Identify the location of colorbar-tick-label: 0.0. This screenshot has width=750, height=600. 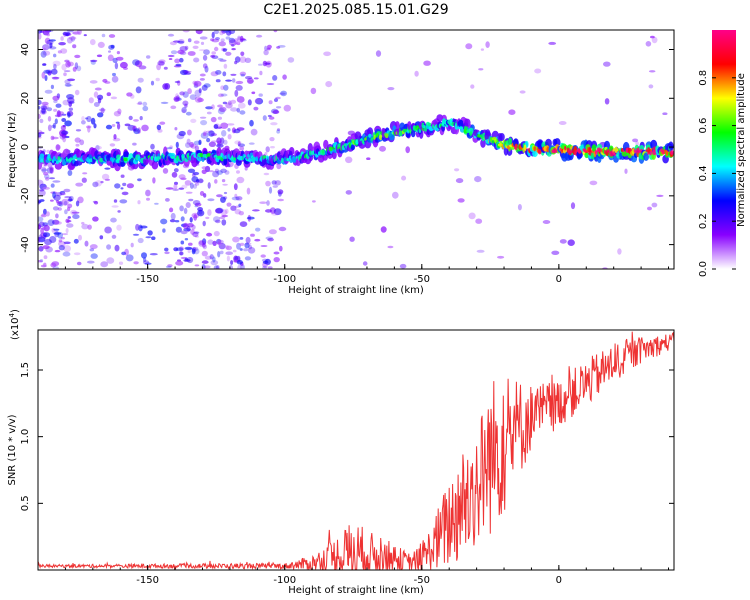
(703, 269).